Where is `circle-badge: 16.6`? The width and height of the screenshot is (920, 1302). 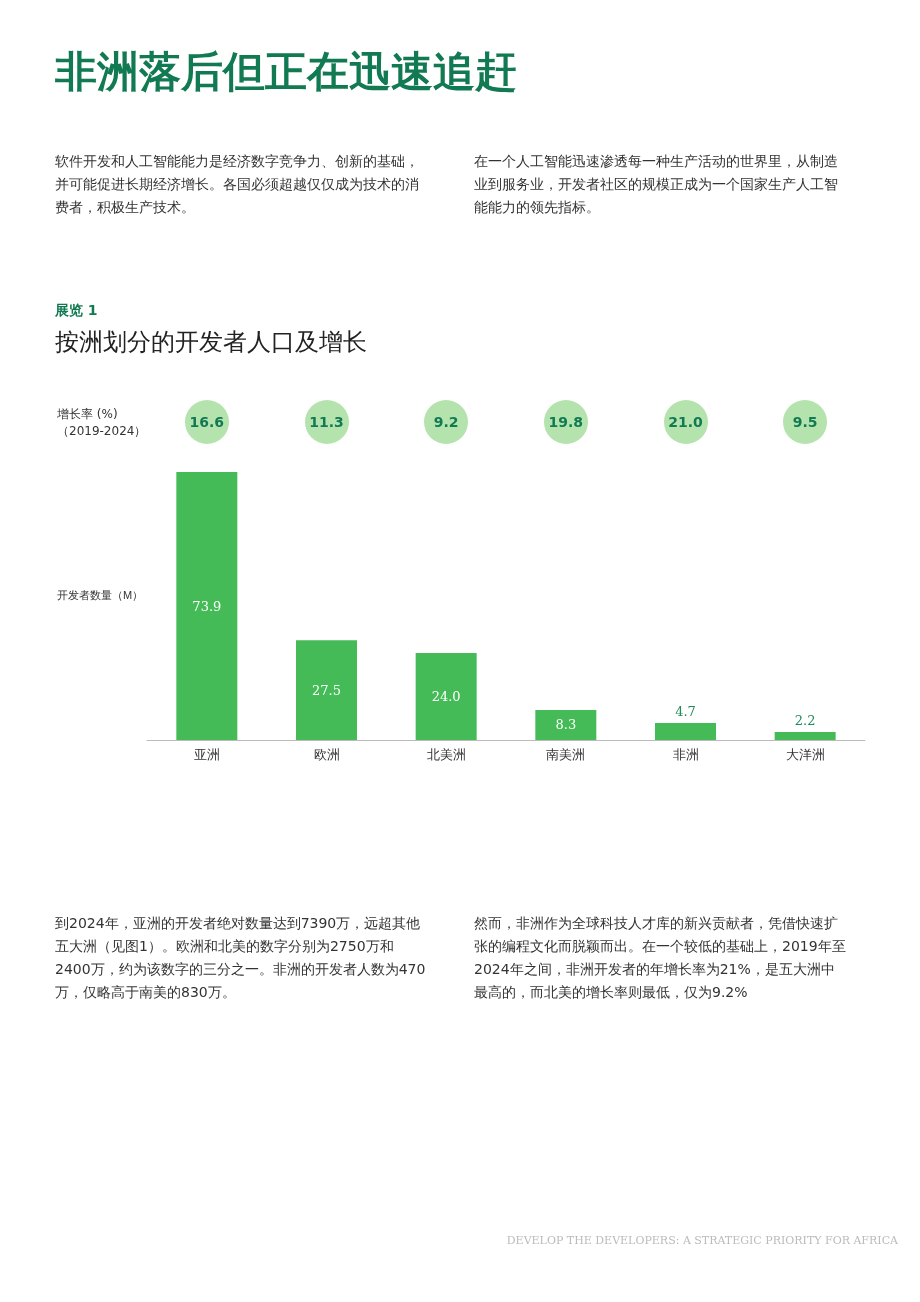 circle-badge: 16.6 is located at coordinates (206, 422).